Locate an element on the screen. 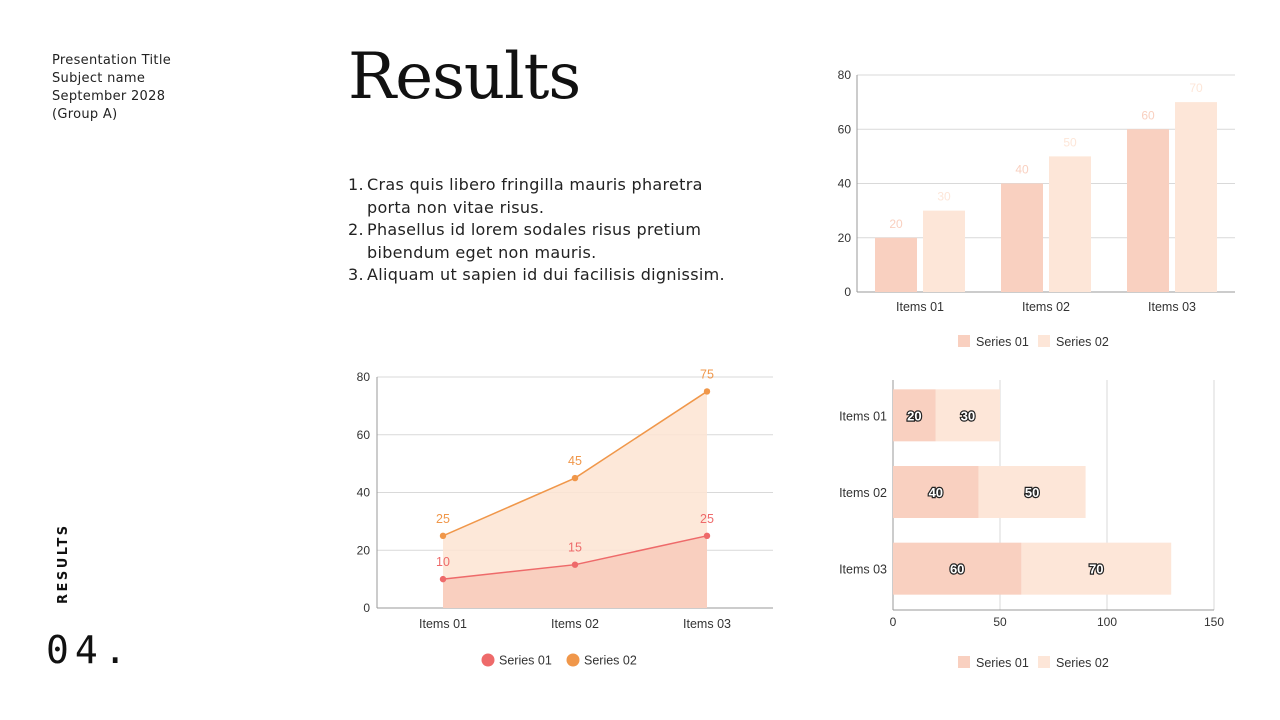 This screenshot has height=720, width=1280. y-tick-label: Items 01 is located at coordinates (863, 416).